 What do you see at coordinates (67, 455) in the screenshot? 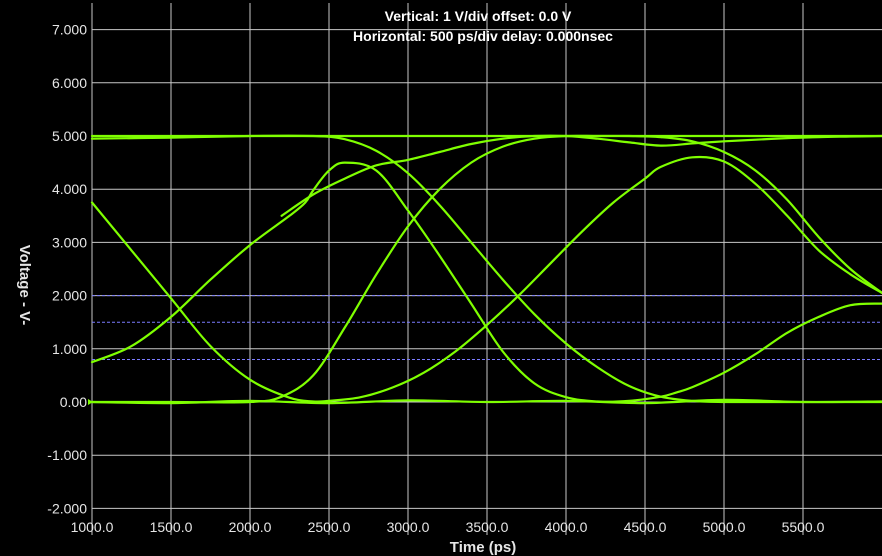
I see `y-tick-label: -1.000` at bounding box center [67, 455].